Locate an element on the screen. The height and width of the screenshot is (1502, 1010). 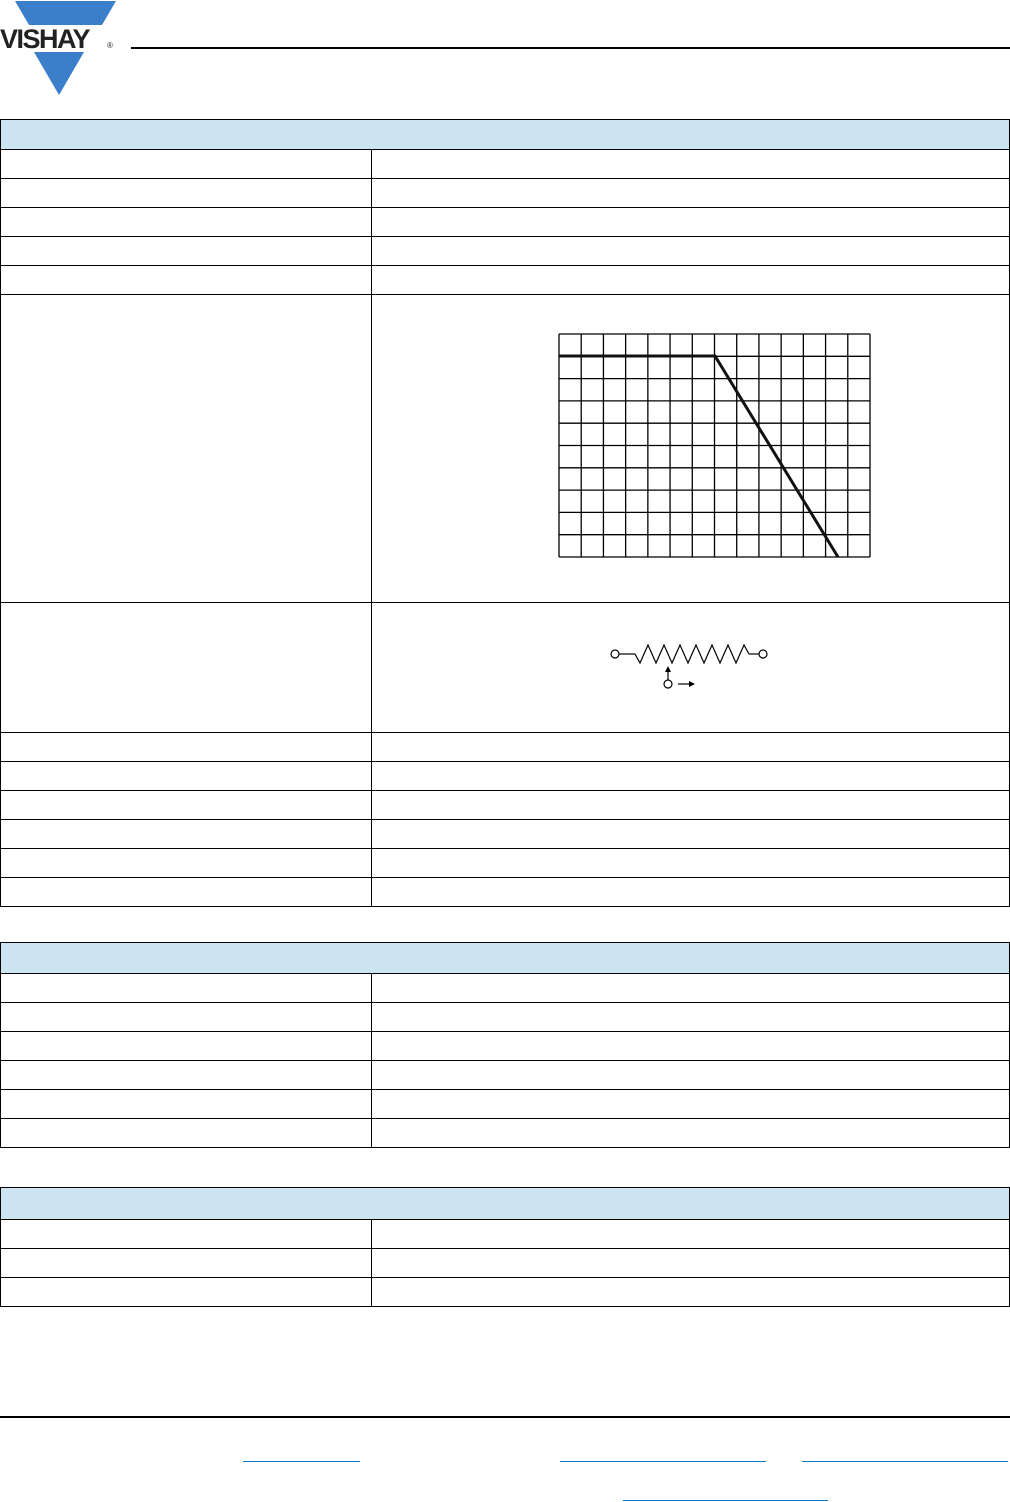
derating-curve-graph is located at coordinates (714, 445).